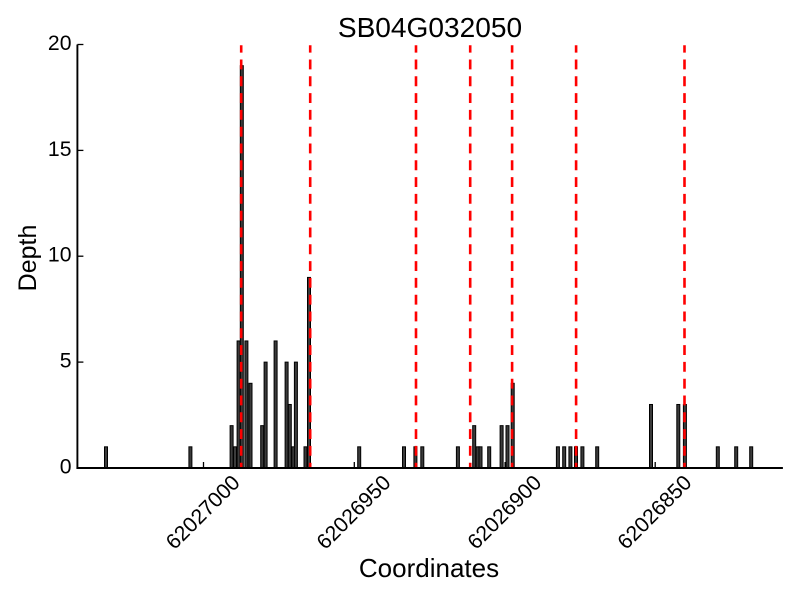  I want to click on svg-text: 0, so click(66, 466).